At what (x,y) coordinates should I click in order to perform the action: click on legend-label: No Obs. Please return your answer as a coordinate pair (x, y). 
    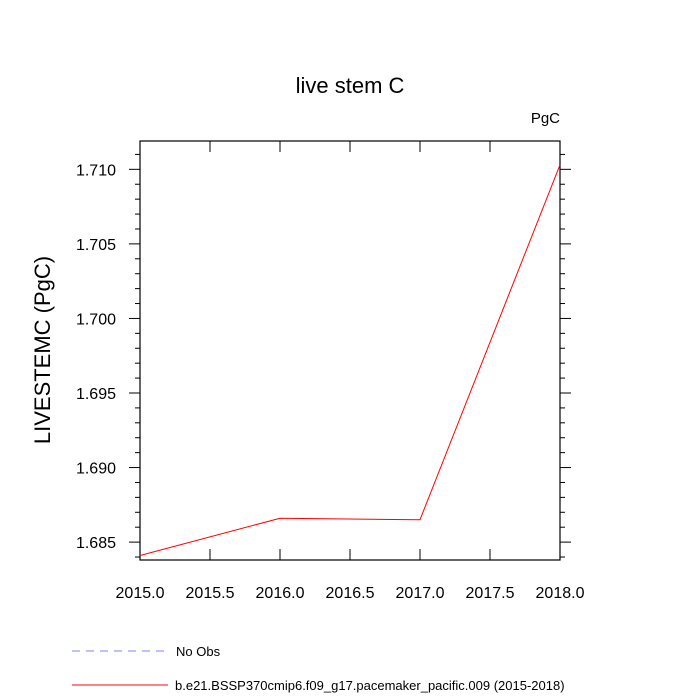
    Looking at the image, I should click on (198, 651).